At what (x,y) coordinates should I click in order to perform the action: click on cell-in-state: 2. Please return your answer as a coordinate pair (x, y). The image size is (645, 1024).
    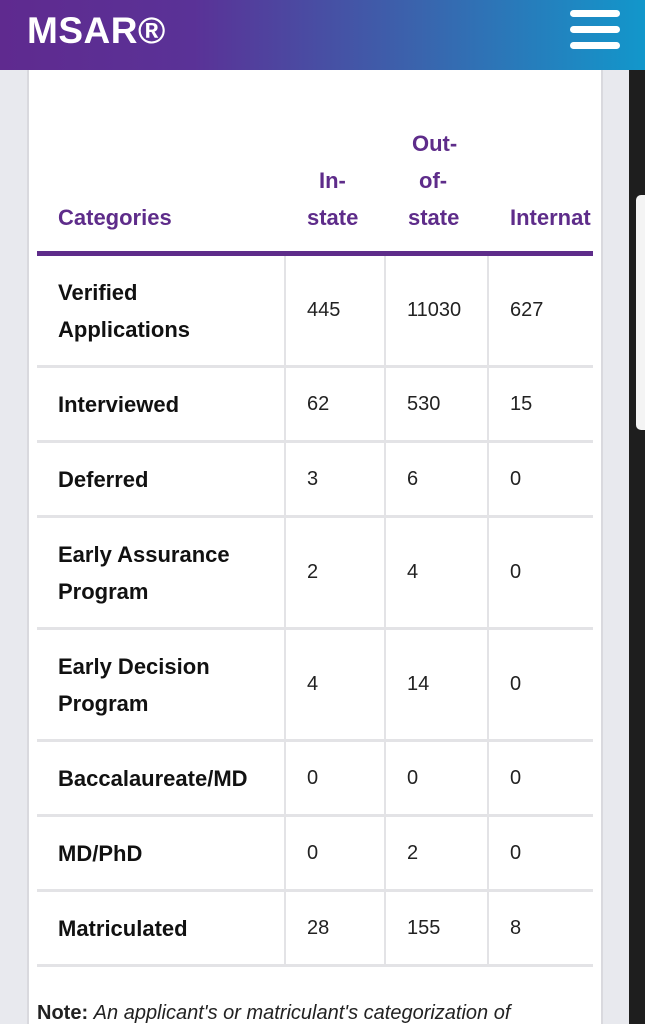
    Looking at the image, I should click on (313, 572).